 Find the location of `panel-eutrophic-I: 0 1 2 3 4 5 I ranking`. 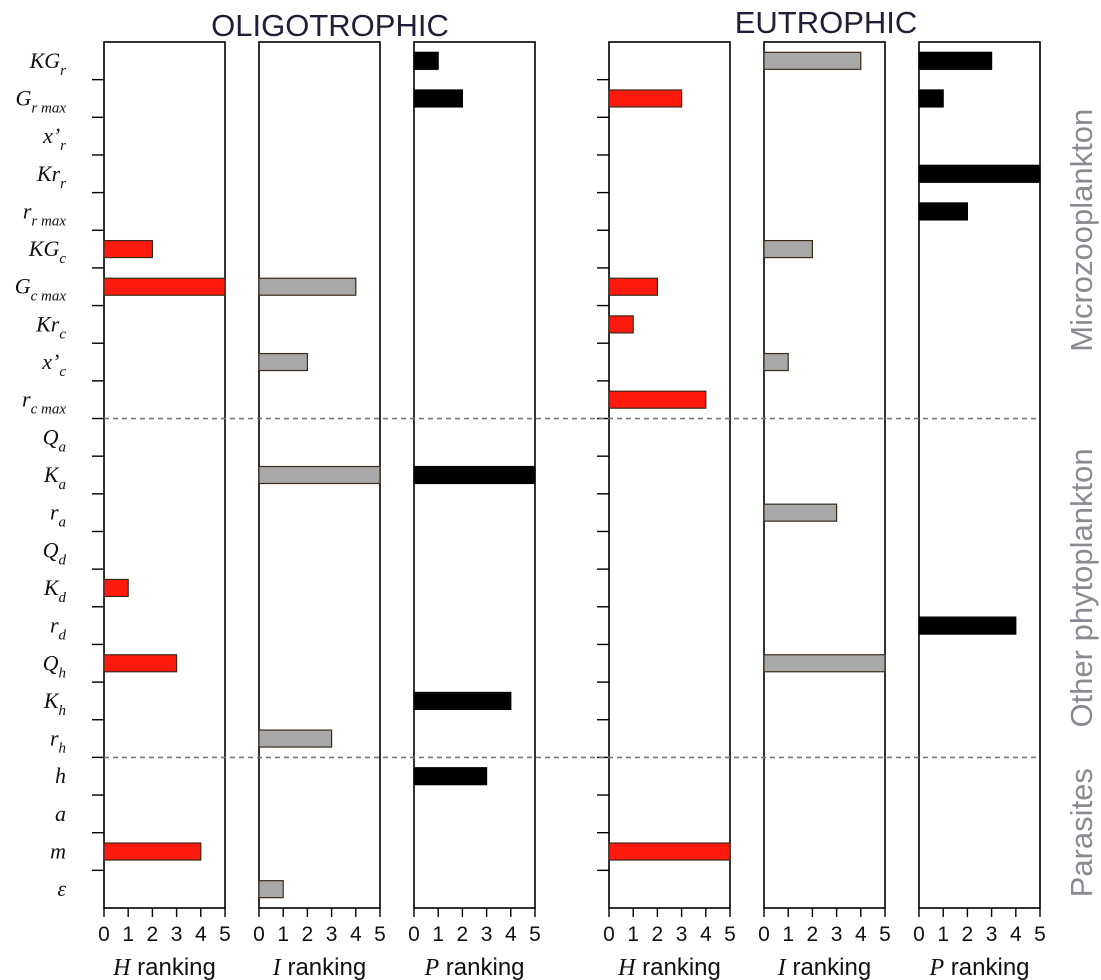

panel-eutrophic-I: 0 1 2 3 4 5 I ranking is located at coordinates (824, 510).